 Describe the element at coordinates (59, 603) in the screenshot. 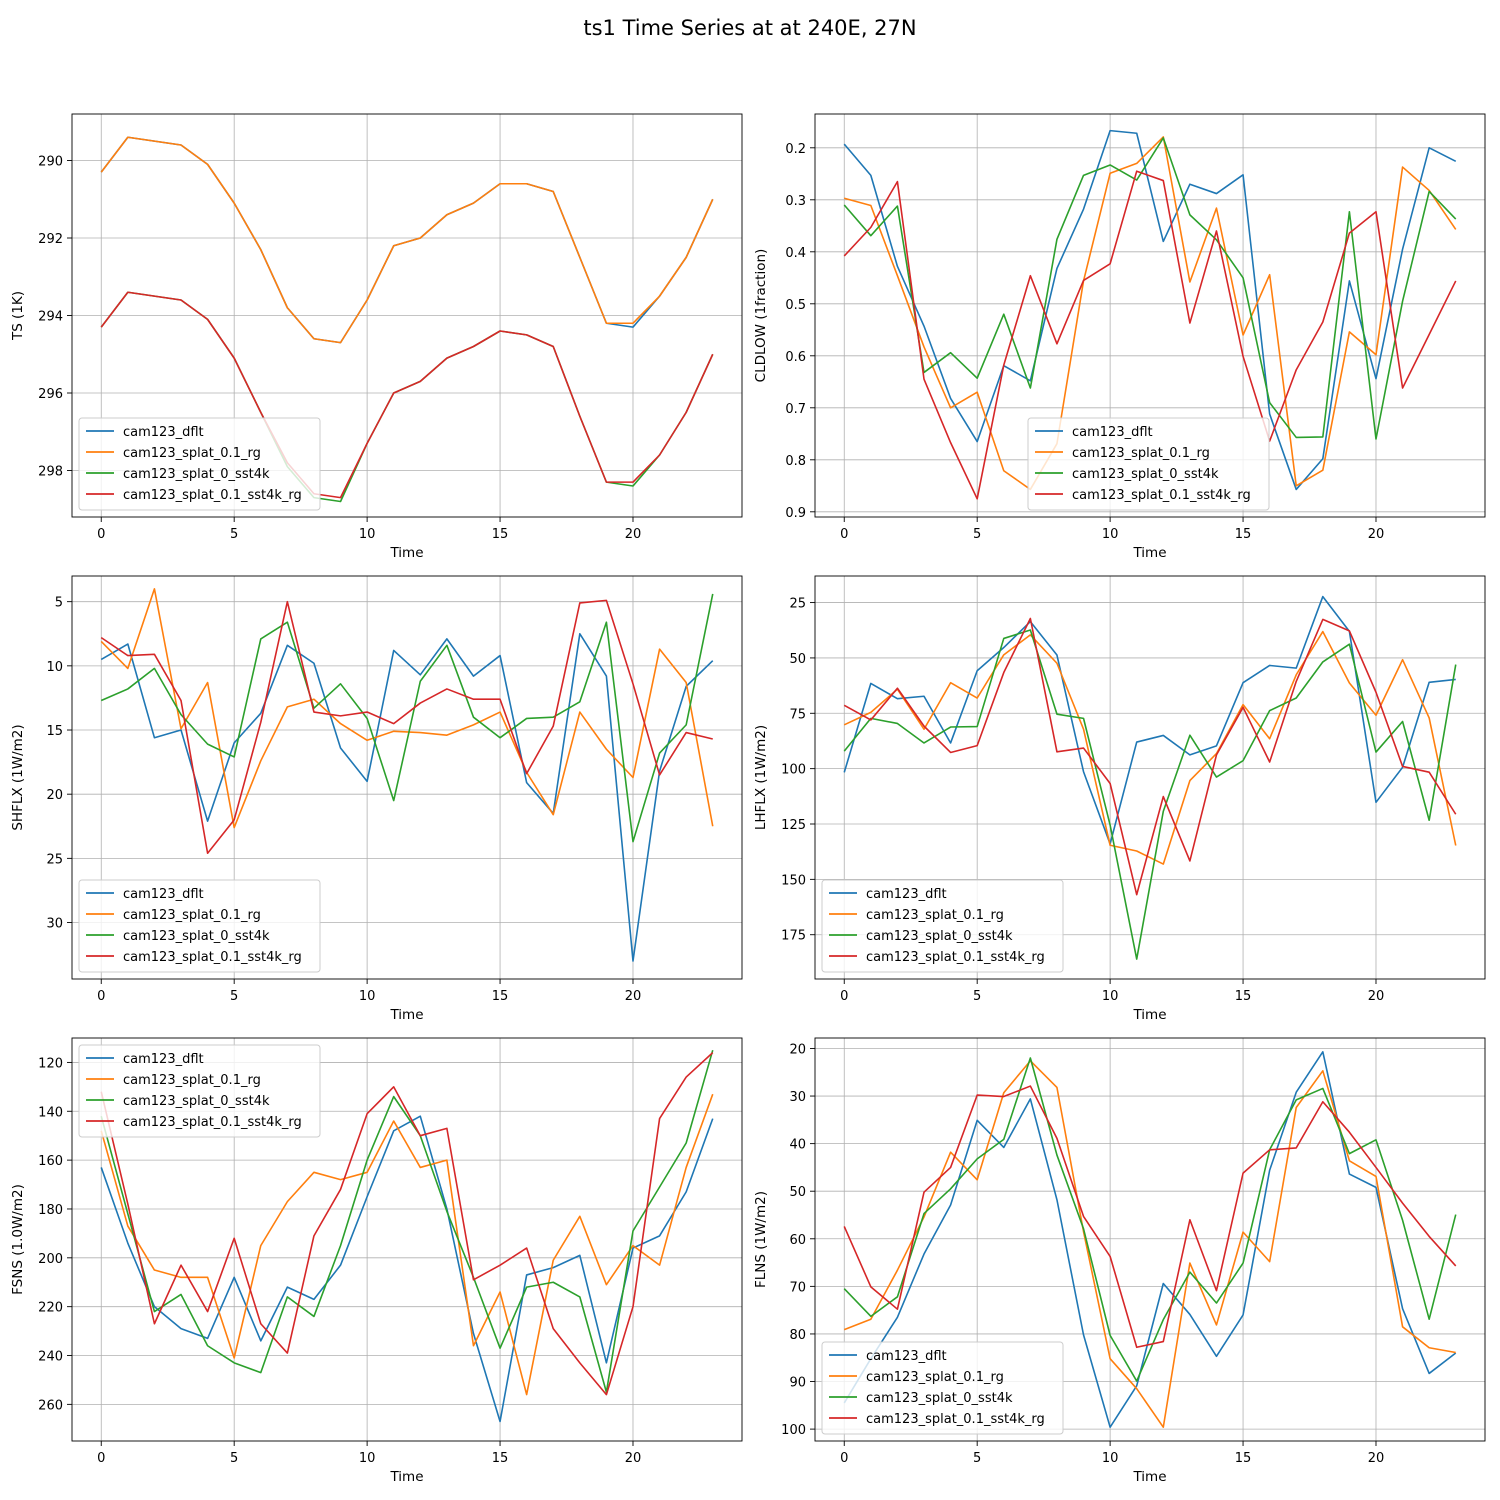

I see `y-tick-label: 5` at that location.